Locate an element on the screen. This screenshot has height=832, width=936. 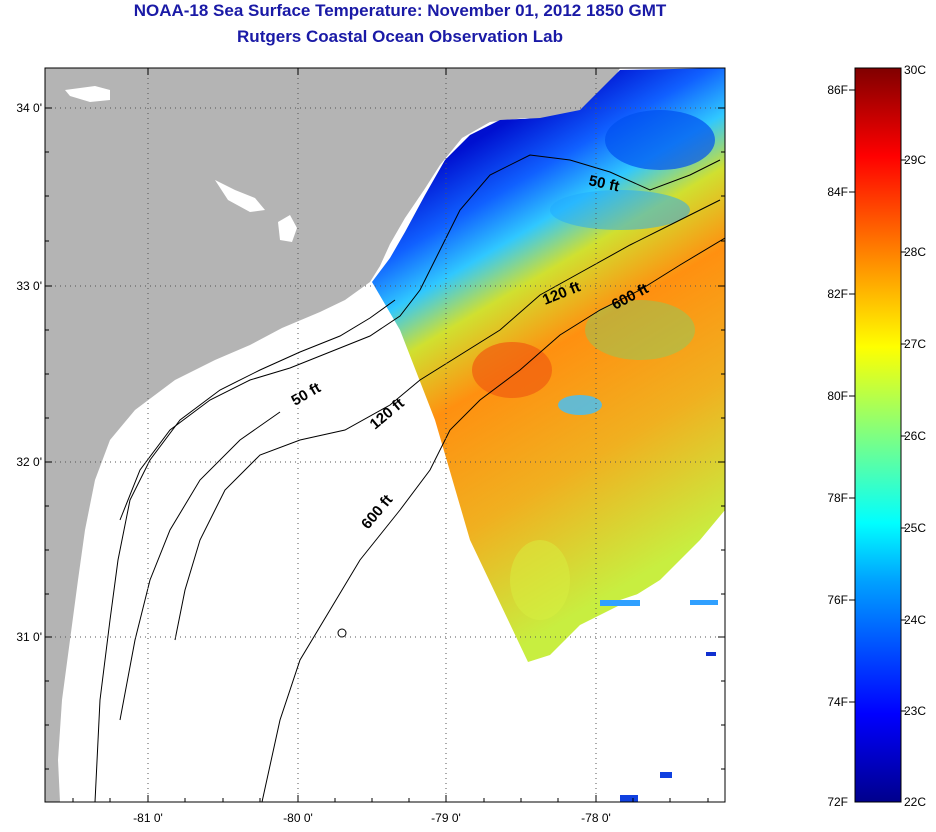
colorbar-label-c: 22C is located at coordinates (915, 802).